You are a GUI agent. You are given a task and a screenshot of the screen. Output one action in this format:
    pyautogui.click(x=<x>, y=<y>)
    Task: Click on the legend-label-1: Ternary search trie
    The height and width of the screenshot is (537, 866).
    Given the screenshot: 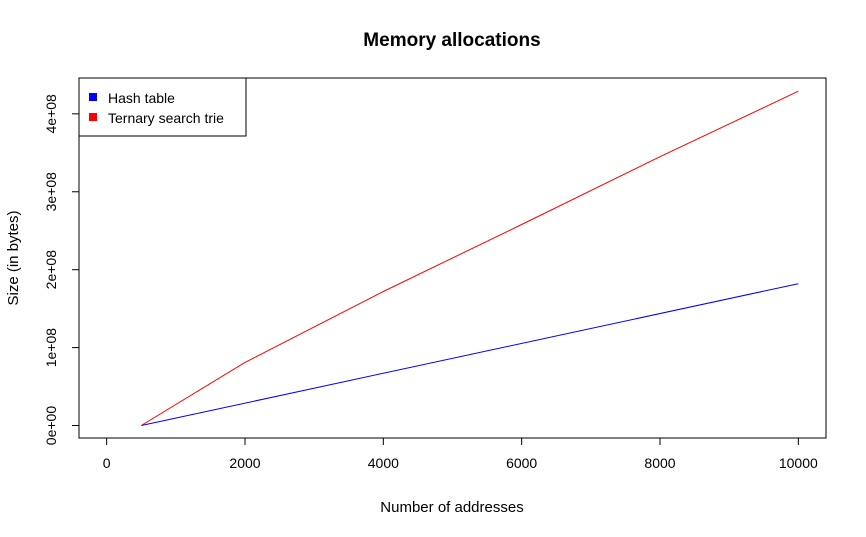 What is the action you would take?
    pyautogui.click(x=166, y=118)
    